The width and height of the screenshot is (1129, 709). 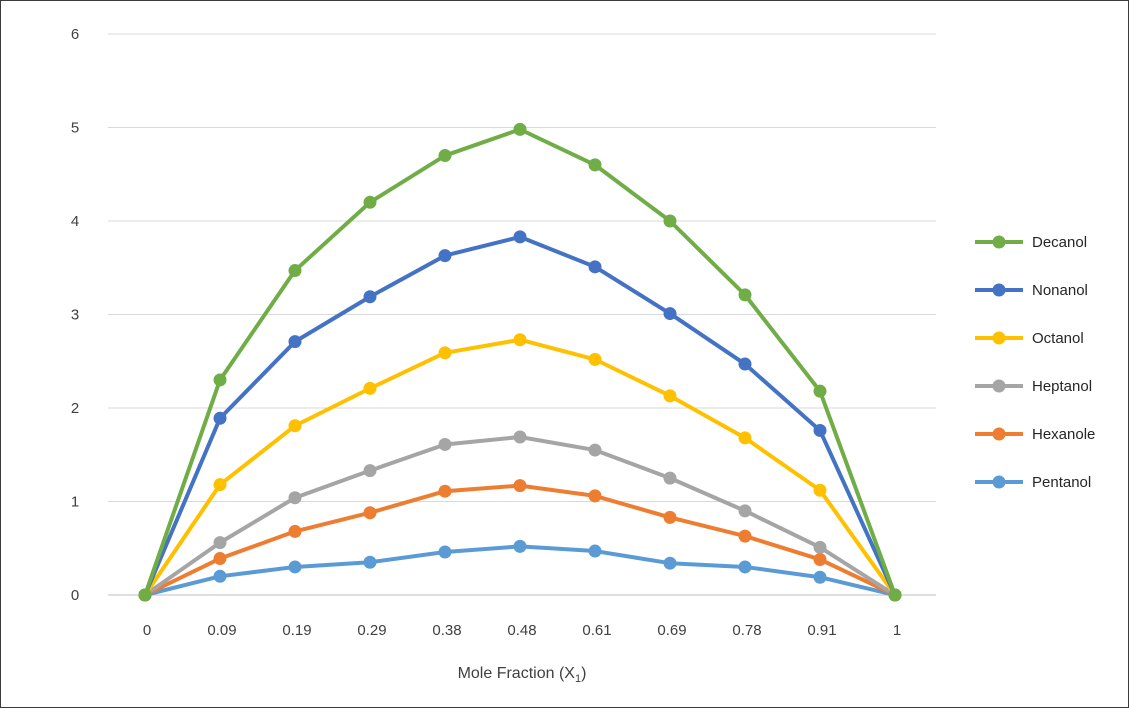 I want to click on legend-item-hexanole: Hexanole, so click(x=1035, y=434).